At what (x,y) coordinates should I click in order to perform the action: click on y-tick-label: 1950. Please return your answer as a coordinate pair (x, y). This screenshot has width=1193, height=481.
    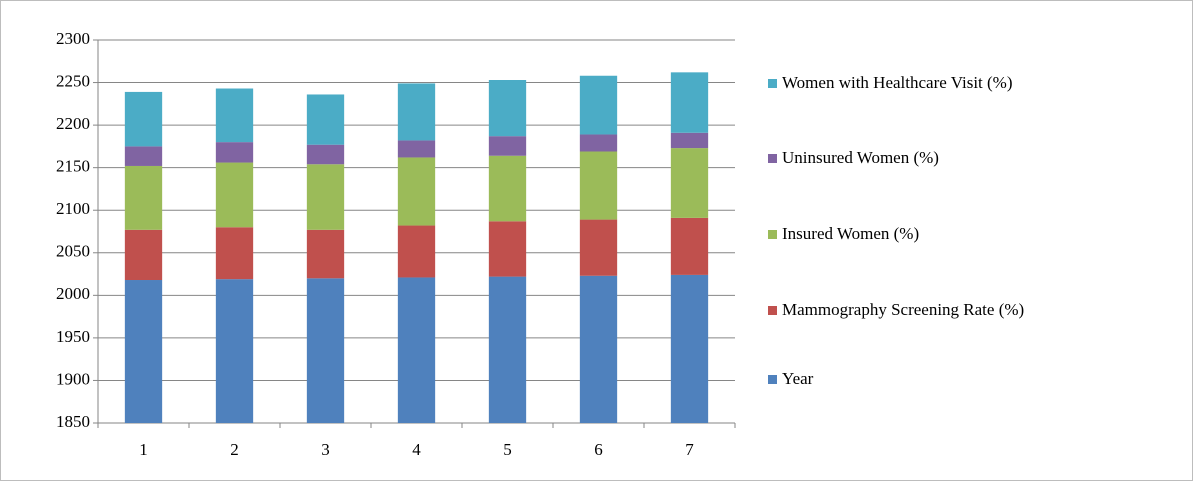
    Looking at the image, I should click on (73, 336).